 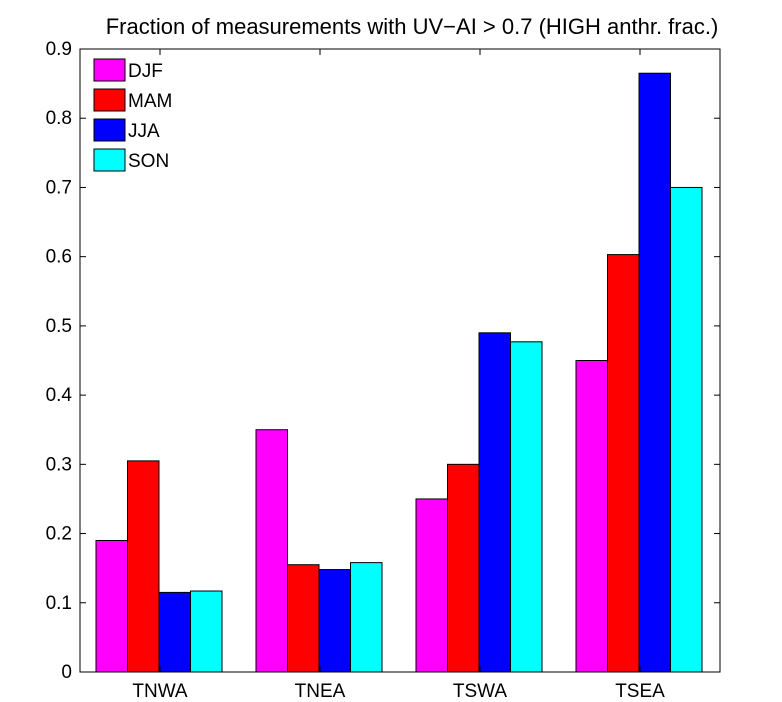 I want to click on y-tick-label: 0.5, so click(x=59, y=326).